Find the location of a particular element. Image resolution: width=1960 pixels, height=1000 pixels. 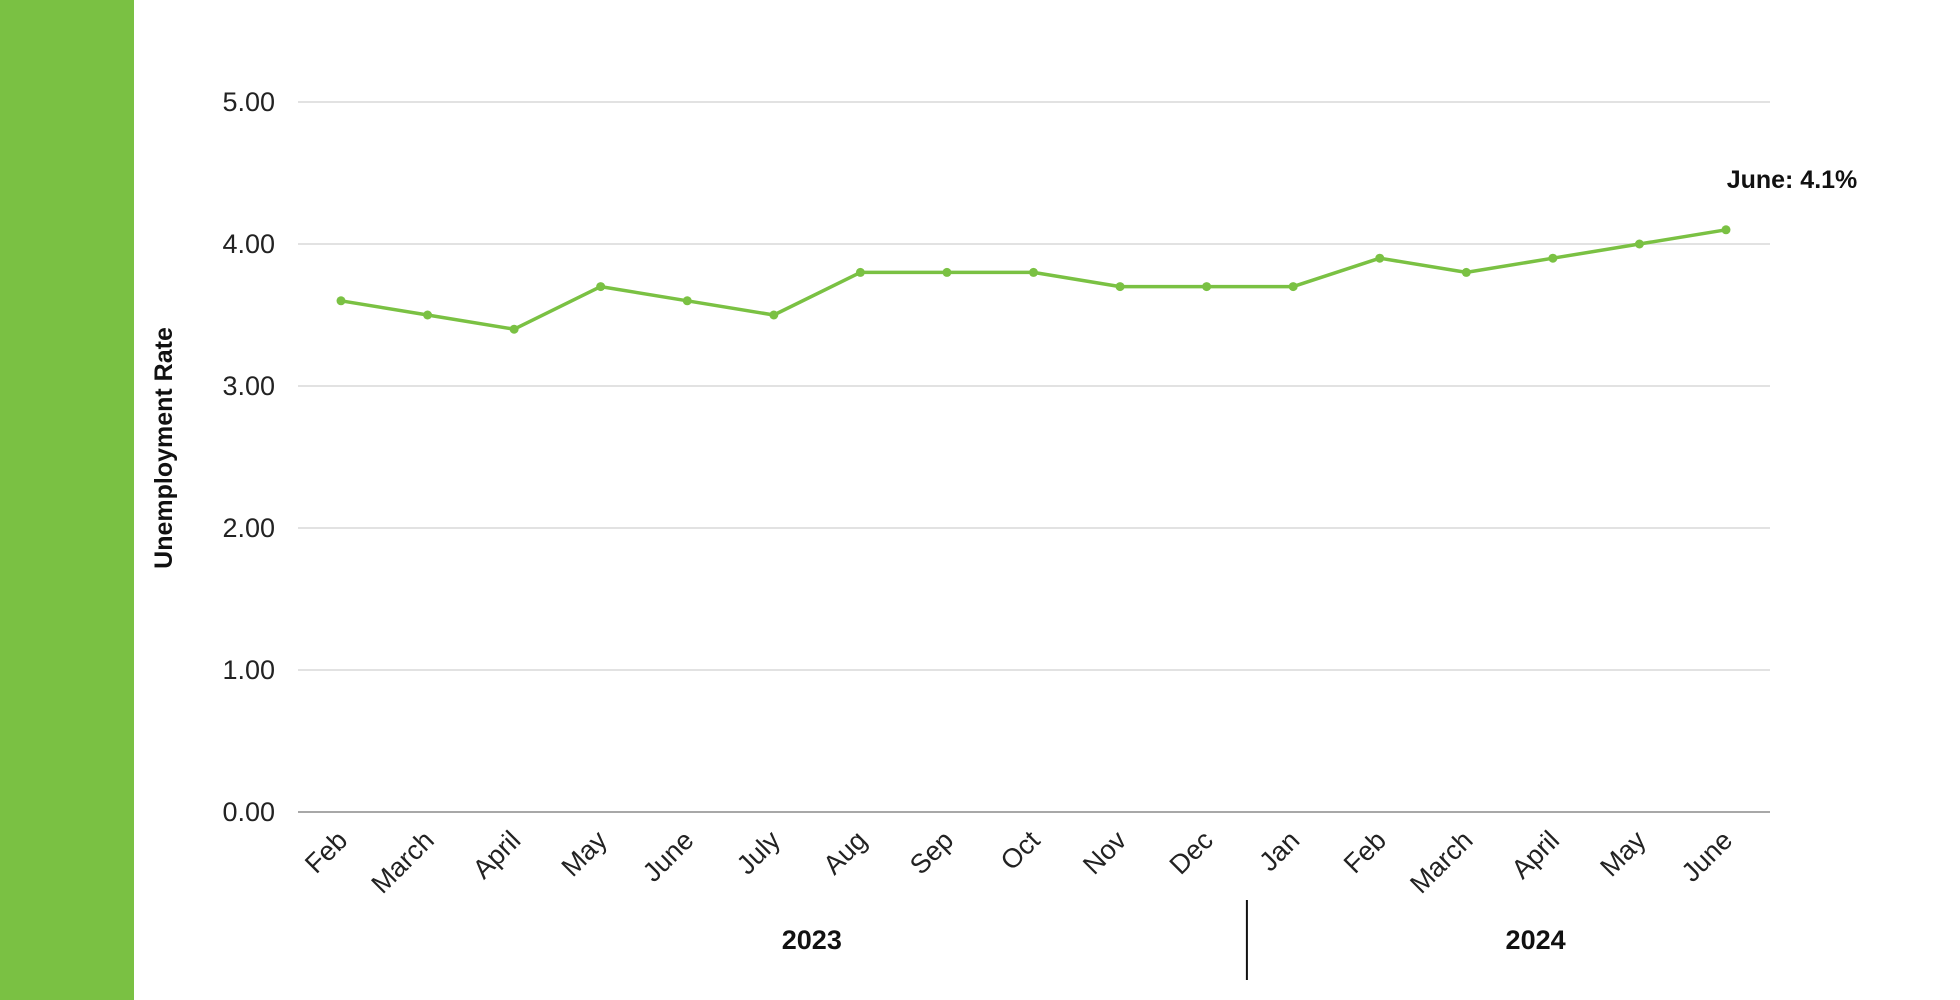

year-group-label: 2023 is located at coordinates (812, 940).